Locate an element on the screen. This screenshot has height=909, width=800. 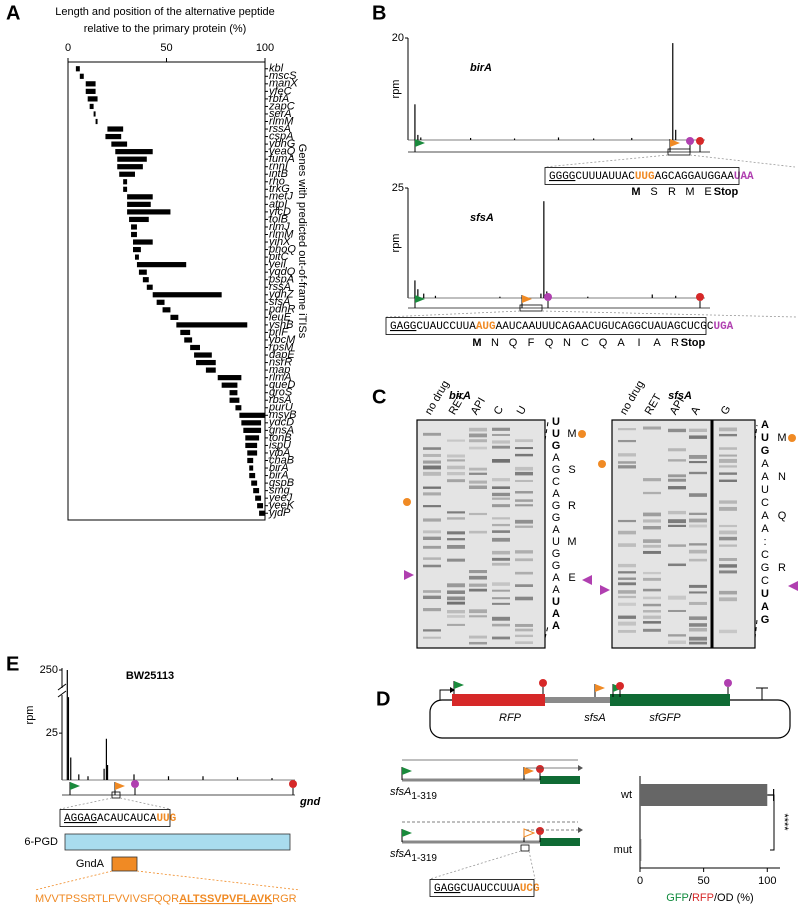
amino-acid: A is located at coordinates (621, 343).